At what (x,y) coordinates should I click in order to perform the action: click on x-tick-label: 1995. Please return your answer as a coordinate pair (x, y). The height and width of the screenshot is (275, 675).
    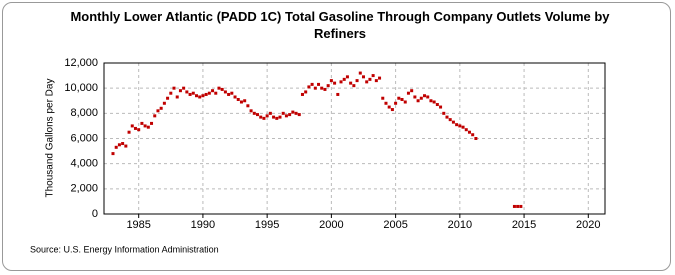
    Looking at the image, I should click on (267, 225).